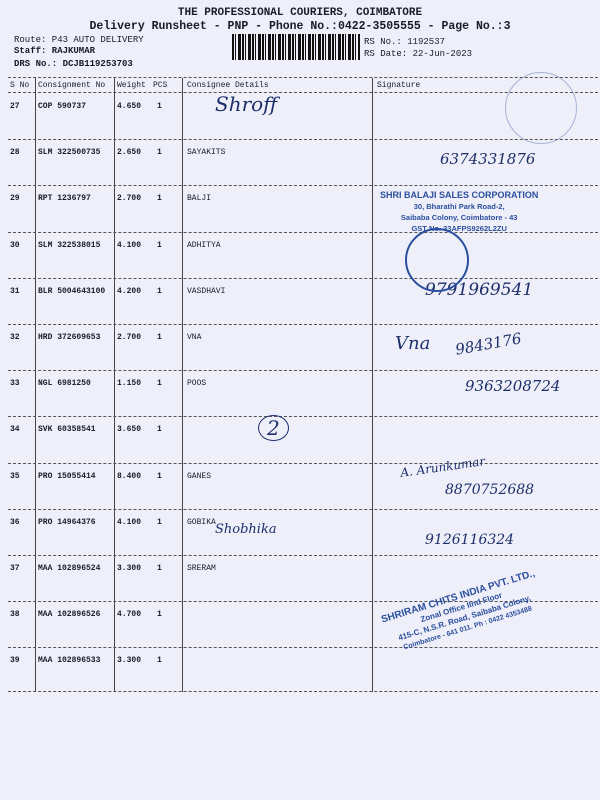 Image resolution: width=600 pixels, height=800 pixels. I want to click on cell-sno: 34, so click(15, 430).